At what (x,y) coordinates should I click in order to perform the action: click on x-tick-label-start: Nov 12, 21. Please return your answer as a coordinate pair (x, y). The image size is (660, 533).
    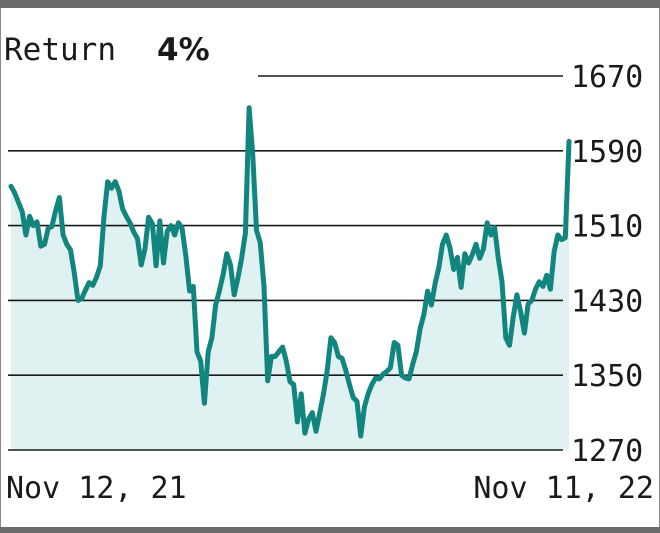
    Looking at the image, I should click on (96, 488).